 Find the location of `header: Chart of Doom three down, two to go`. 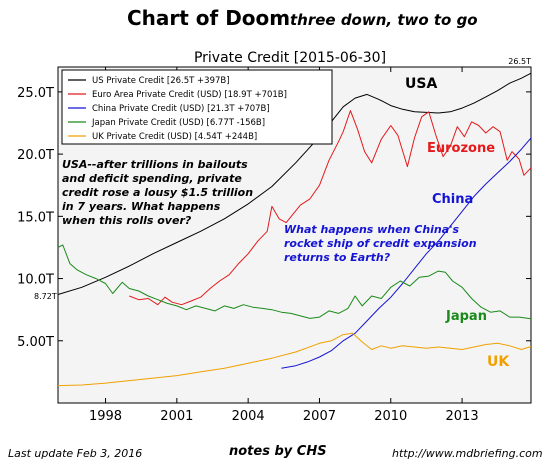

header: Chart of Doom three down, two to go is located at coordinates (275, 21).